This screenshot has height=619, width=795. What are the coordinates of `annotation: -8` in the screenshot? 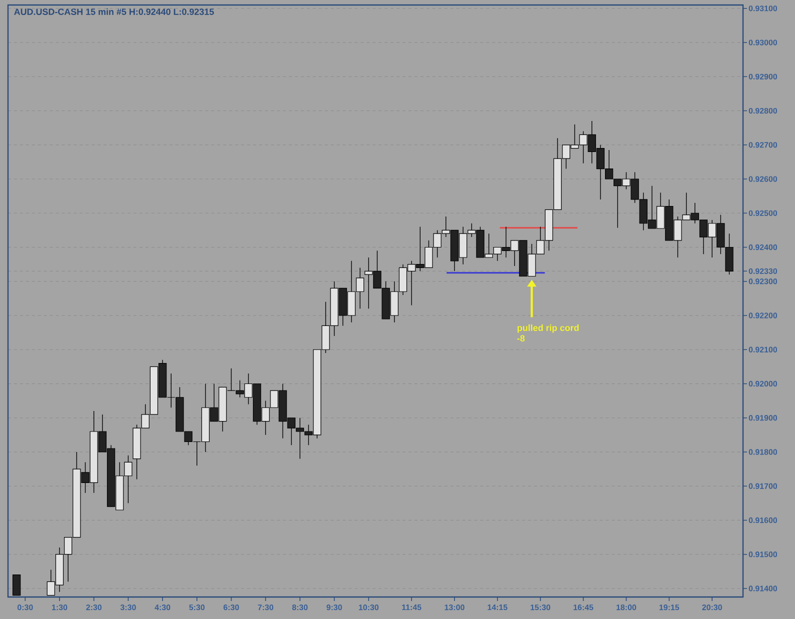 It's located at (521, 338).